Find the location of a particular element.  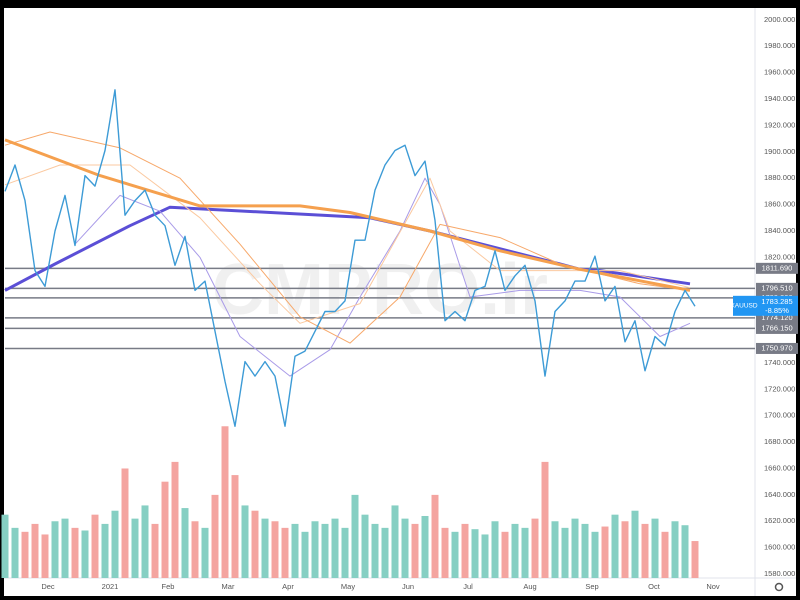

y-tick-label: 1840.000 is located at coordinates (779, 230).